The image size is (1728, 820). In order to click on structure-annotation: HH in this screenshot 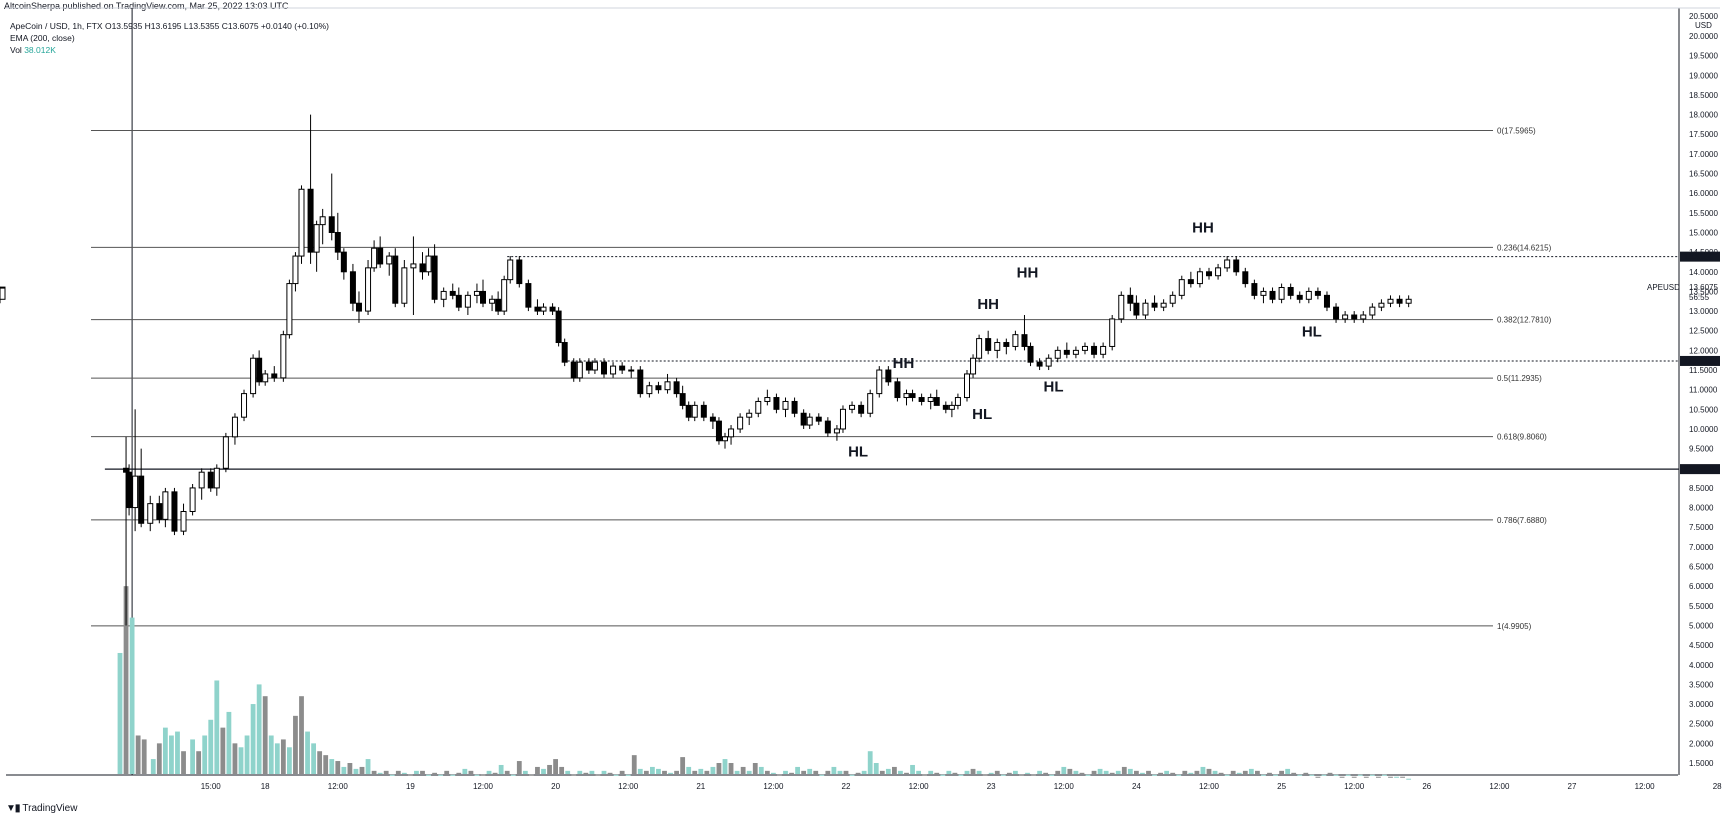, I will do `click(988, 304)`.